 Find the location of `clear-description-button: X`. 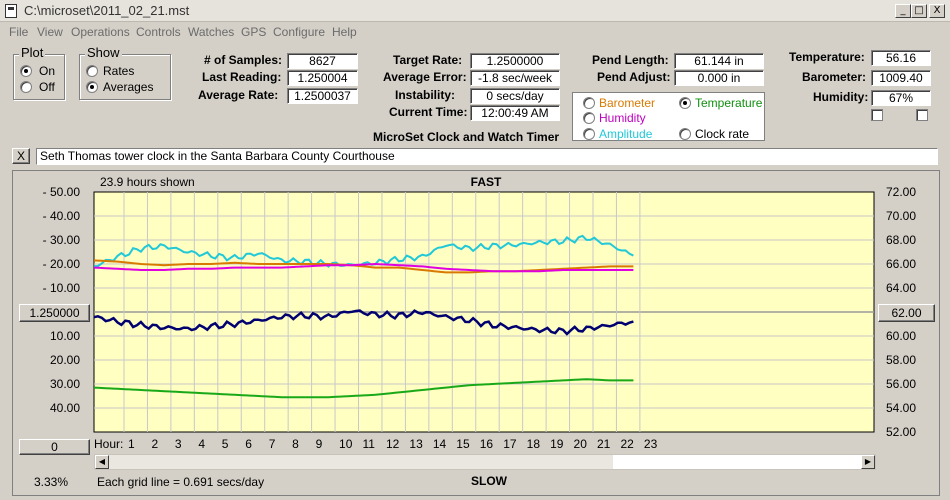

clear-description-button: X is located at coordinates (21, 156).